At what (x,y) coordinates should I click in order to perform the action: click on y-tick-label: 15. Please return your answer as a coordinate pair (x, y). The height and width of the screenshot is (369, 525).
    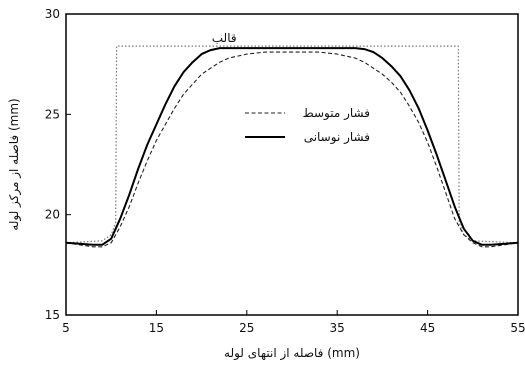
    Looking at the image, I should click on (52, 315).